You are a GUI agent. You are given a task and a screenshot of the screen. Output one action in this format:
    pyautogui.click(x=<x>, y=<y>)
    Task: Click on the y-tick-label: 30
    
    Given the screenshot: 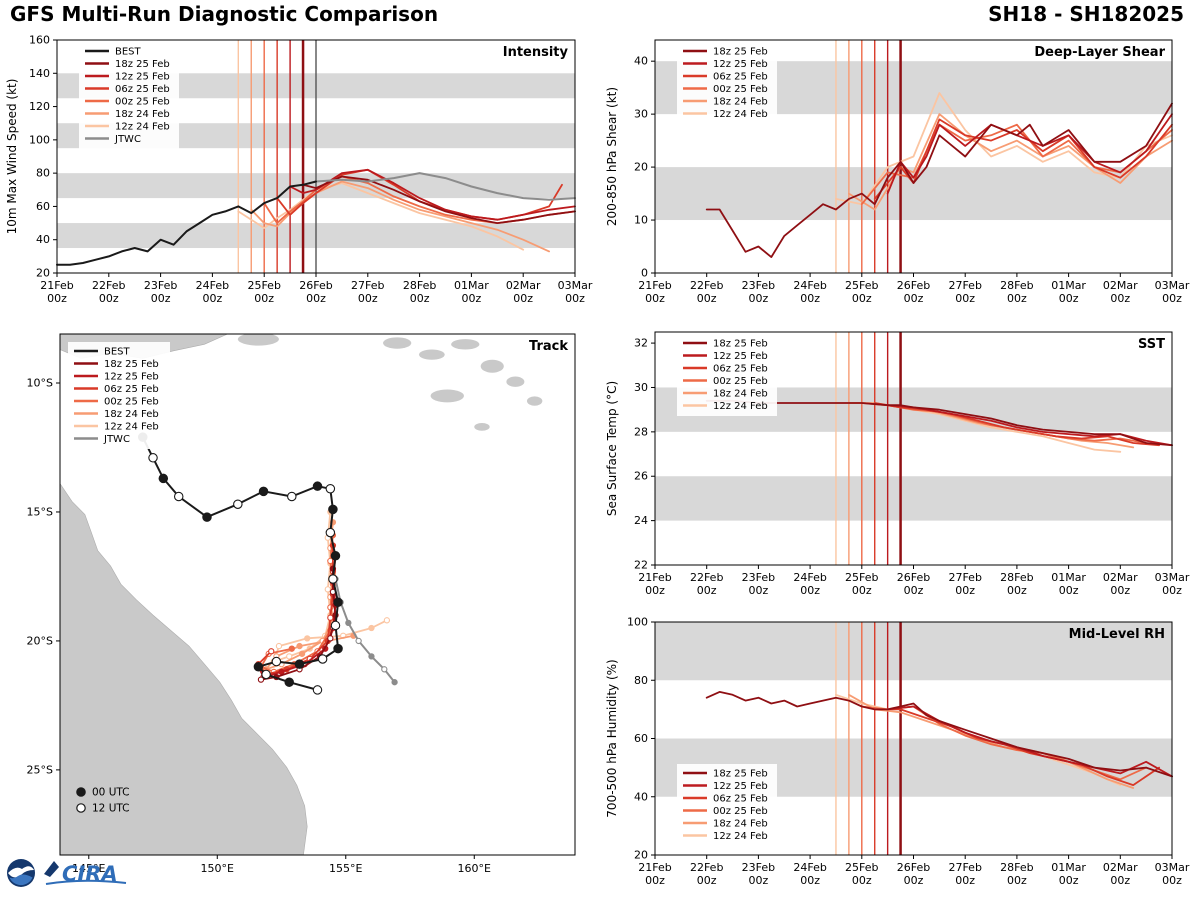 What is the action you would take?
    pyautogui.click(x=641, y=387)
    